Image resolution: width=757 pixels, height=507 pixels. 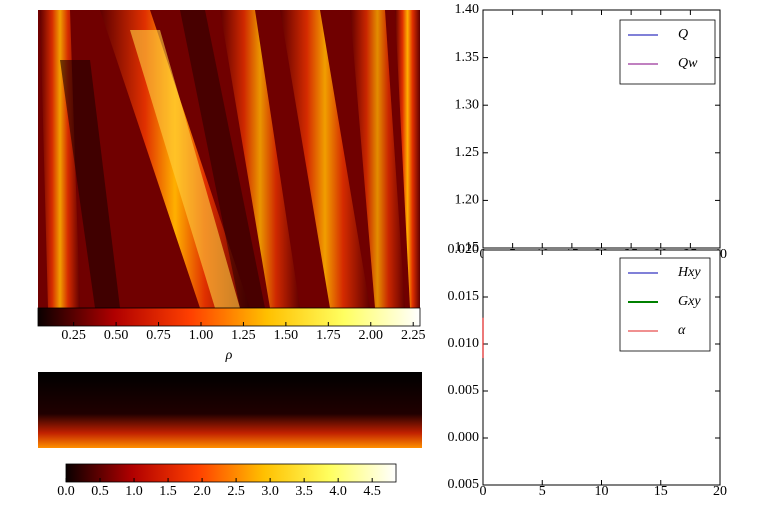 What do you see at coordinates (688, 63) in the screenshot?
I see `legend-label: Qw` at bounding box center [688, 63].